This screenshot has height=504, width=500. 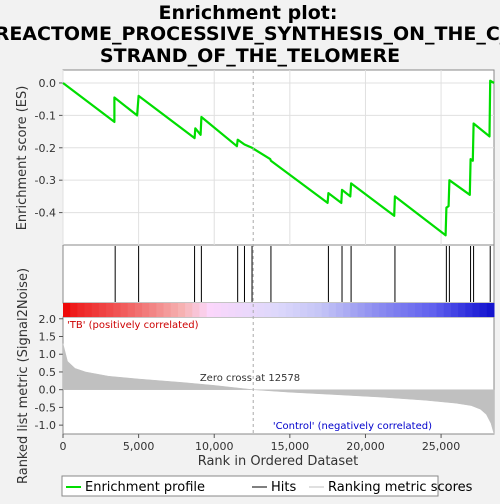 What do you see at coordinates (23, 376) in the screenshot?
I see `metric-y-axis-label: Ranked list metric (Signal2Noise)` at bounding box center [23, 376].